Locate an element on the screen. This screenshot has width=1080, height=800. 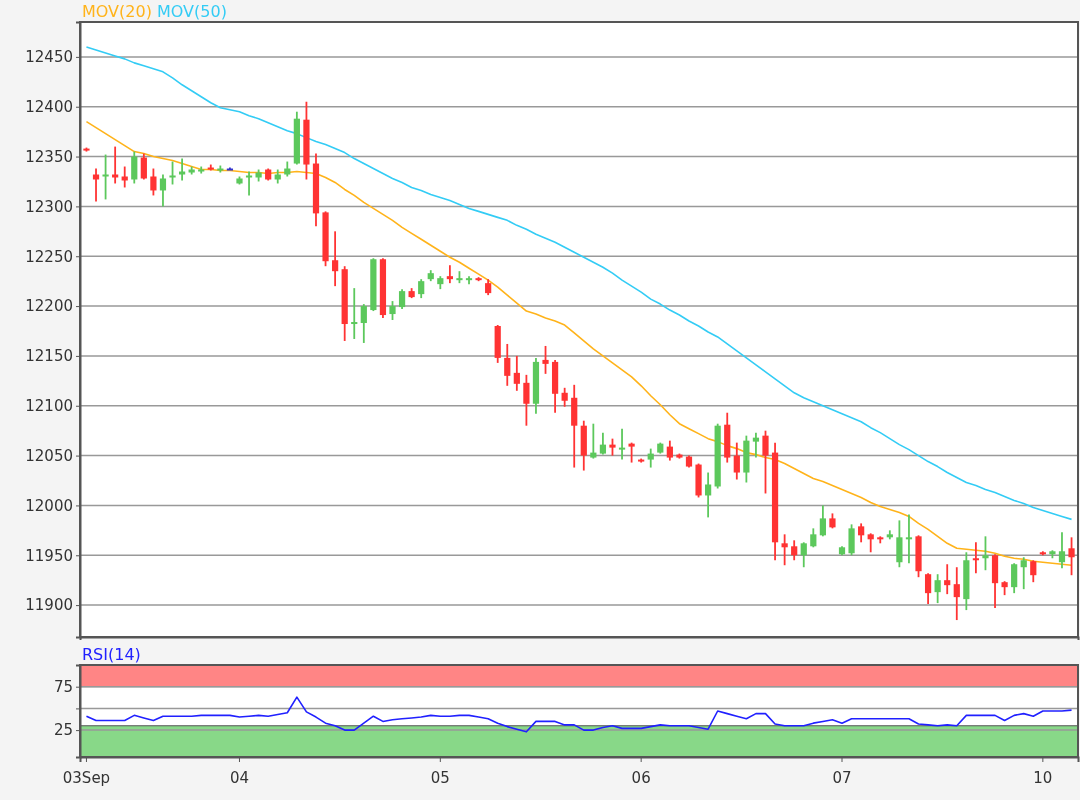
y-tick-label: 11900 is located at coordinates (49, 605).